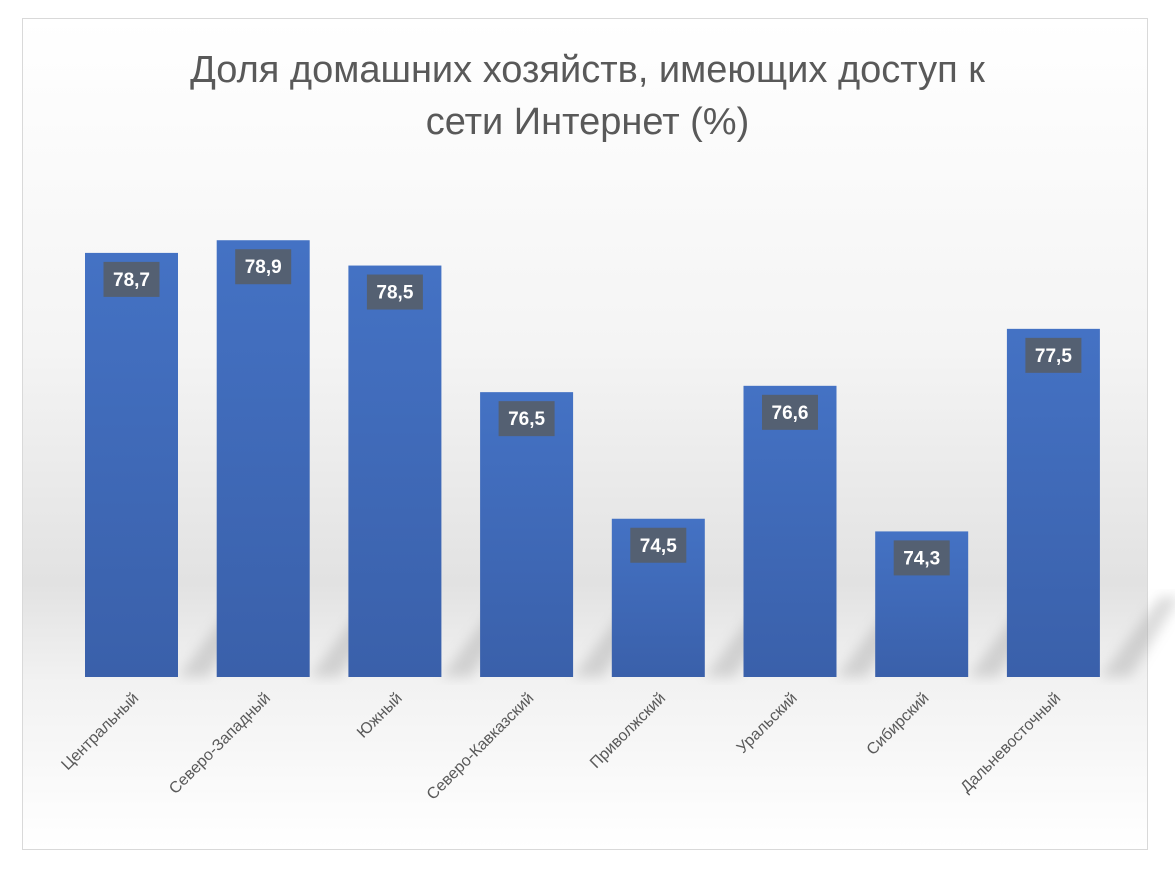  What do you see at coordinates (587, 70) in the screenshot?
I see `chart-title-line-1: Доля домашних хозяйств, имеющих доступ к` at bounding box center [587, 70].